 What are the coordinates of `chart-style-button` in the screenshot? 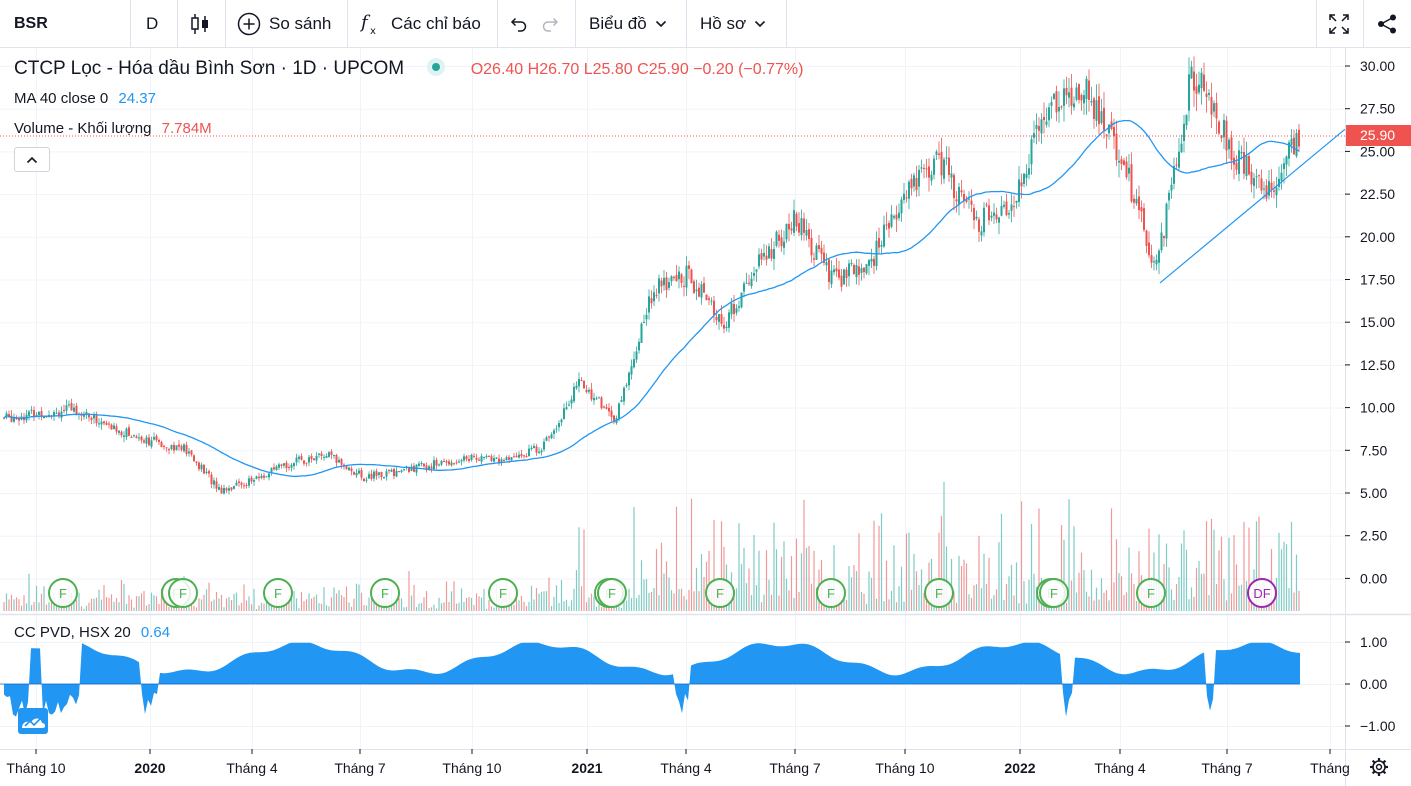 It's located at (200, 23).